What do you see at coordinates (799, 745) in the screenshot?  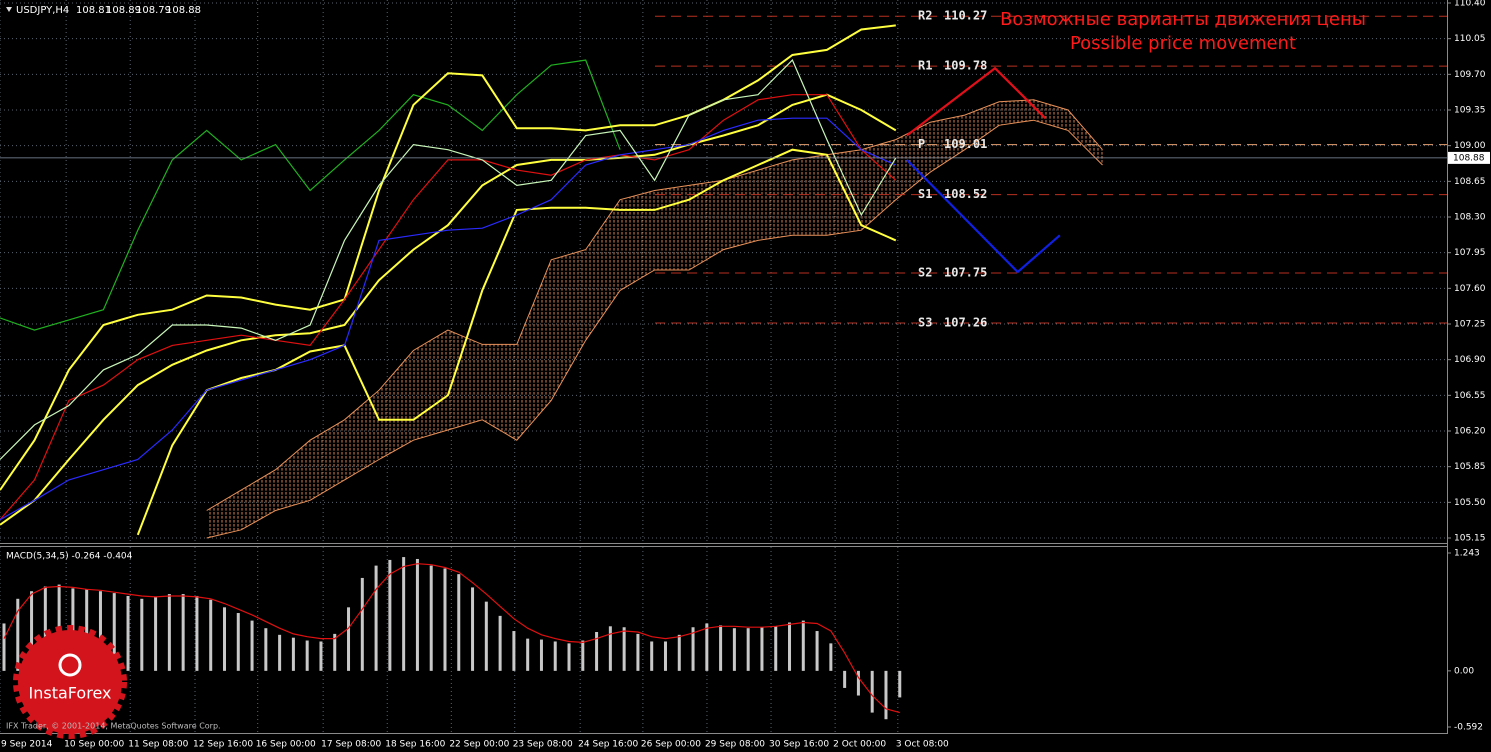 I see `x-tick-label: 30 Sep 16:00` at bounding box center [799, 745].